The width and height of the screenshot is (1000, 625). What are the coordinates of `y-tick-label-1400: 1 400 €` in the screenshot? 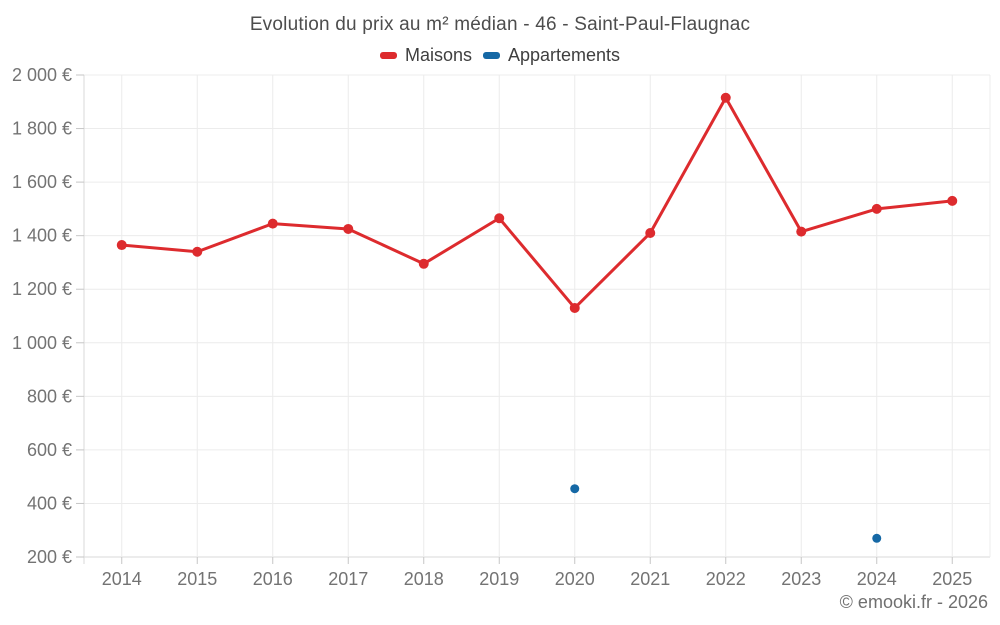 It's located at (42, 236).